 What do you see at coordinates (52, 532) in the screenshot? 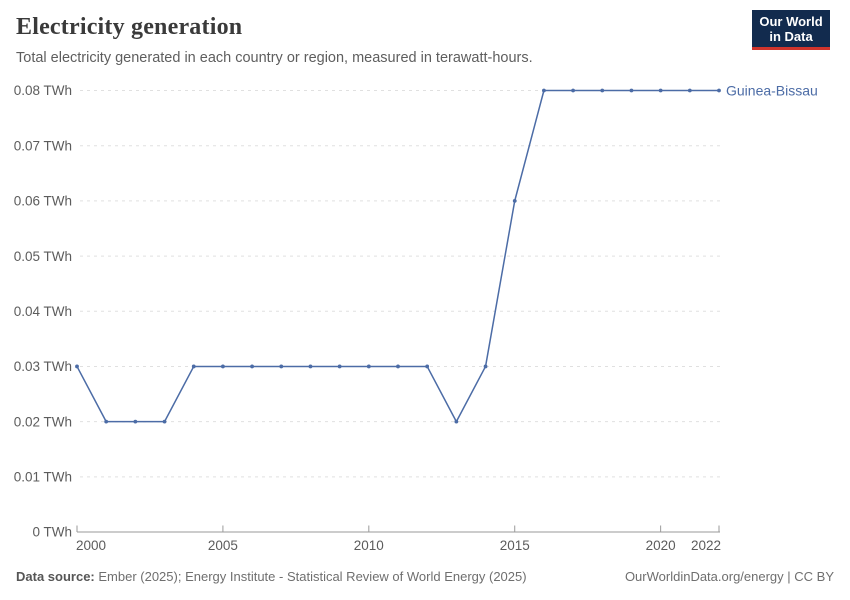
I see `y-axis-tick-label: 0 TWh` at bounding box center [52, 532].